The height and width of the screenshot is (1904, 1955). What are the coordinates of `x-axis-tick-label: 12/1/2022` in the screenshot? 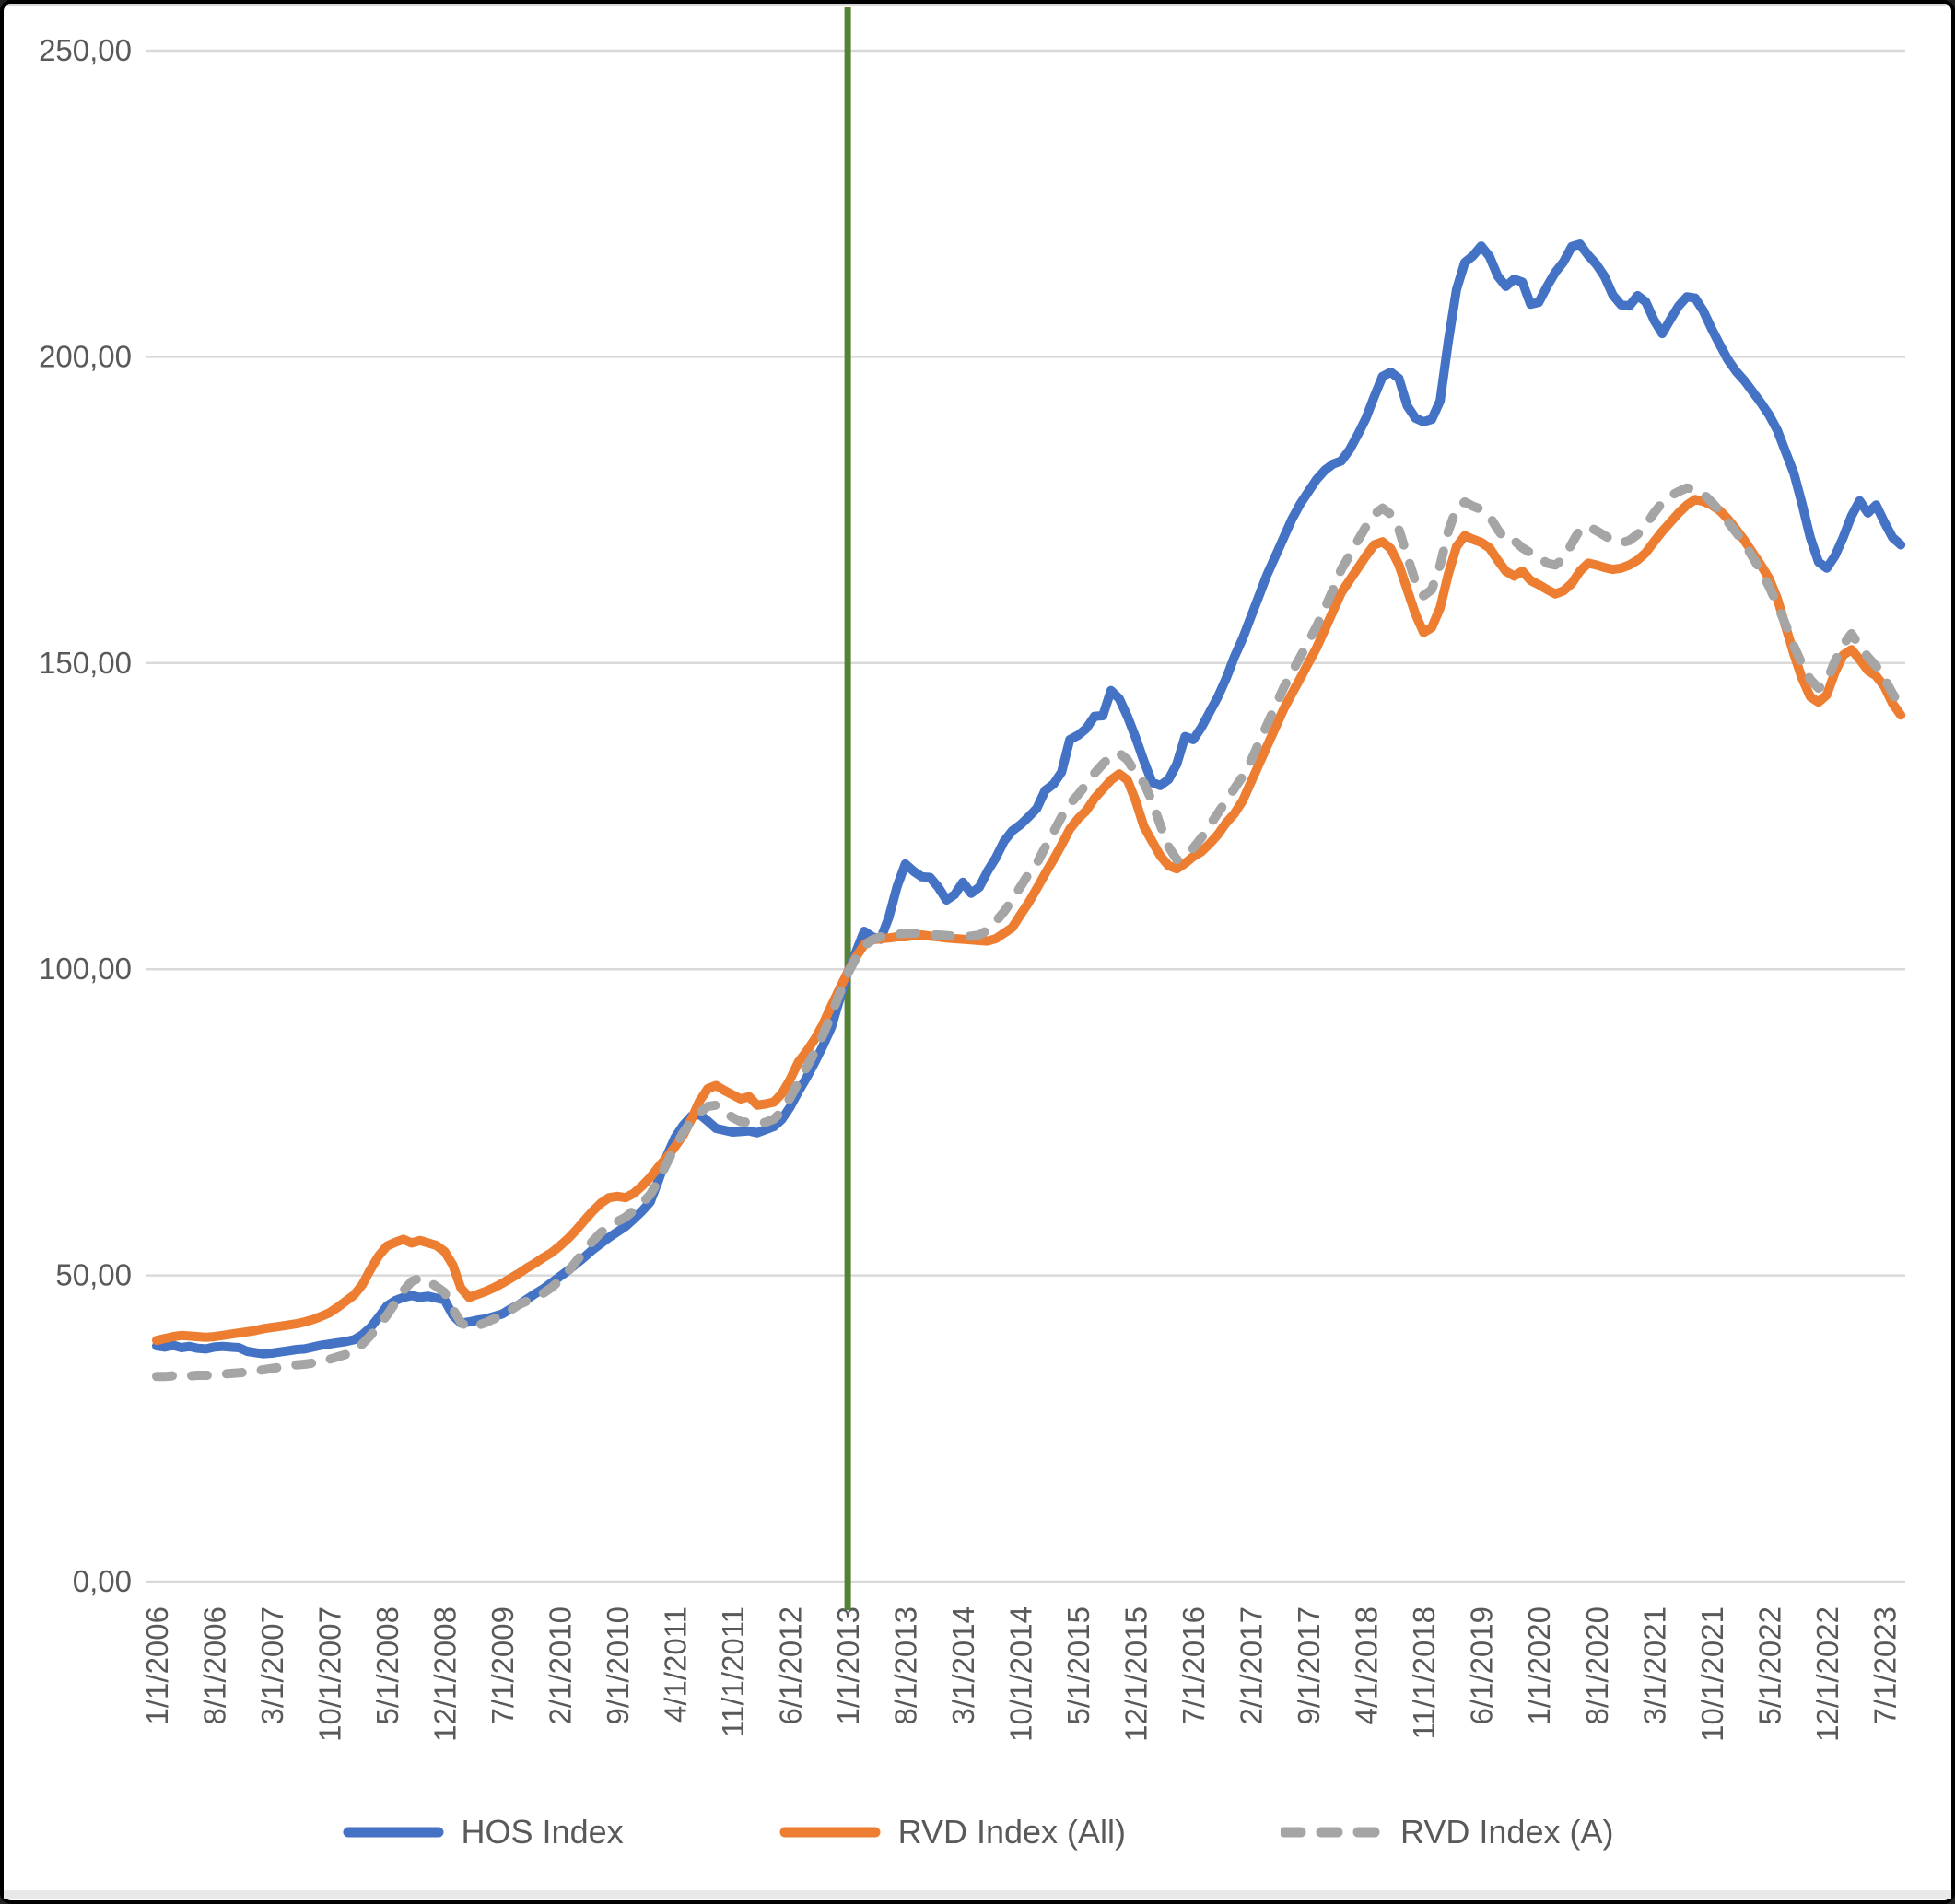 It's located at (1827, 1674).